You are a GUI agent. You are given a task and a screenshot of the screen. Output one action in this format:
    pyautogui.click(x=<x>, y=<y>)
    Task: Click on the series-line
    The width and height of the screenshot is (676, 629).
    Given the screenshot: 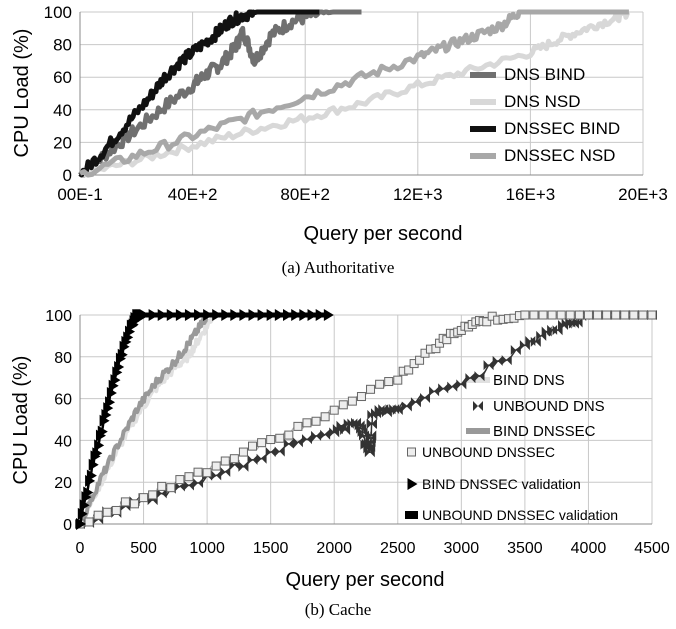 What is the action you would take?
    pyautogui.click(x=199, y=93)
    